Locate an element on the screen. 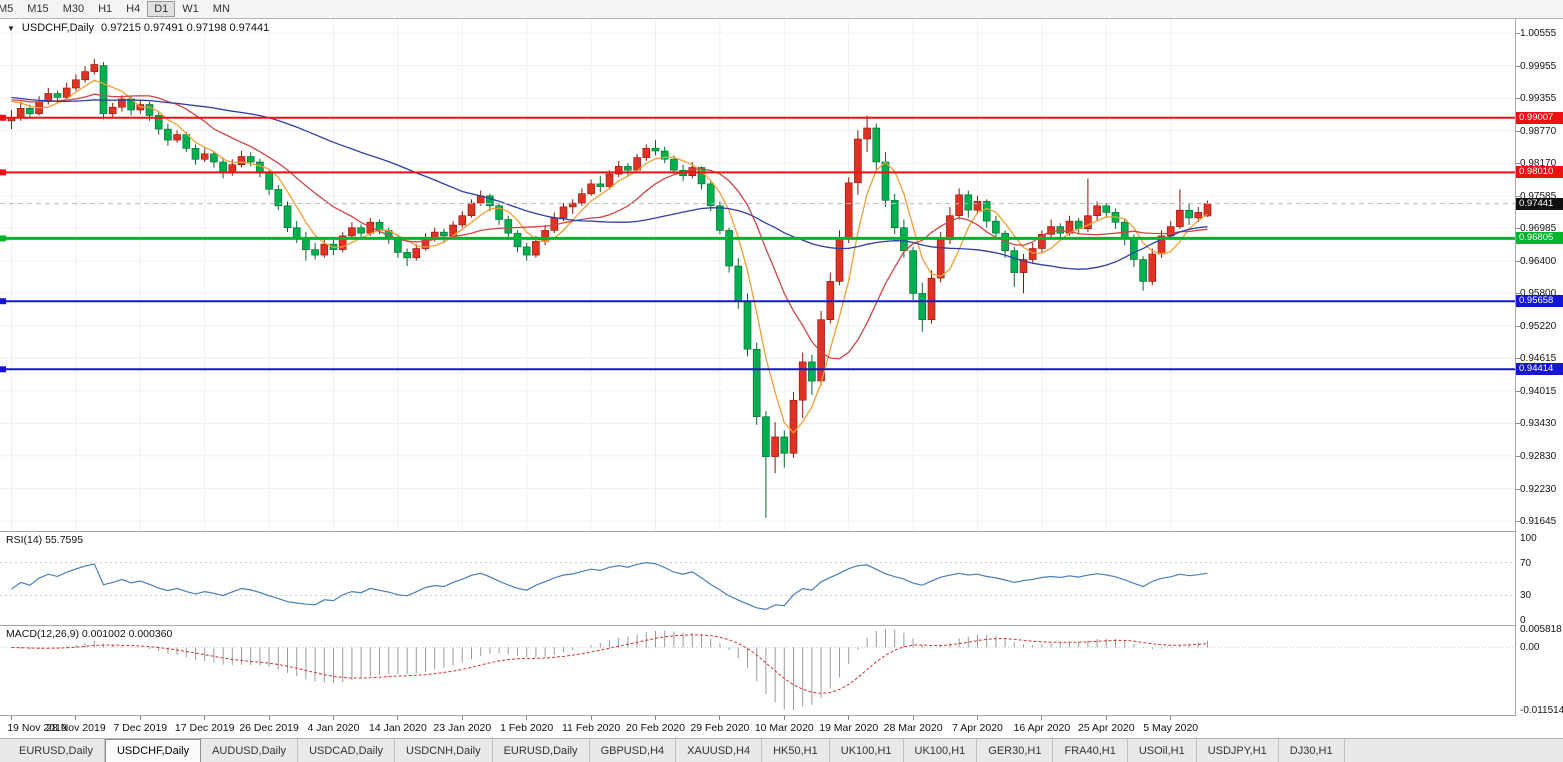 Image resolution: width=1563 pixels, height=762 pixels. price-tag-0.99007: 0.99007 is located at coordinates (1539, 117).